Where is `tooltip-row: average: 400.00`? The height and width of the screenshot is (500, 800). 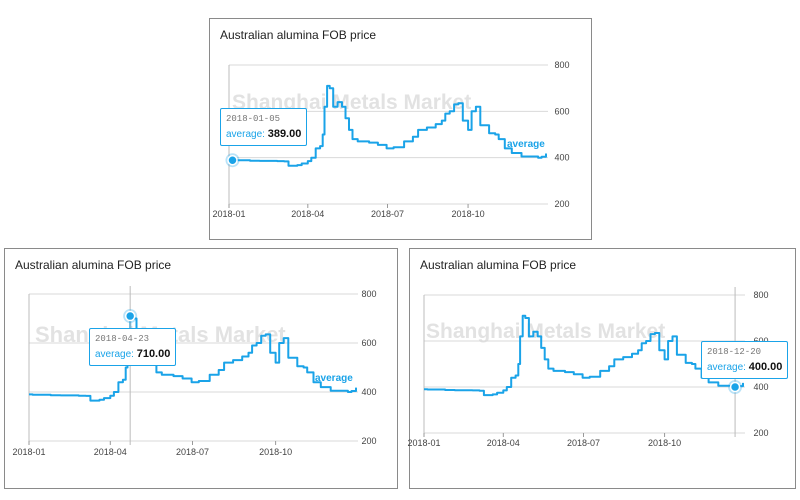 tooltip-row: average: 400.00 is located at coordinates (744, 367).